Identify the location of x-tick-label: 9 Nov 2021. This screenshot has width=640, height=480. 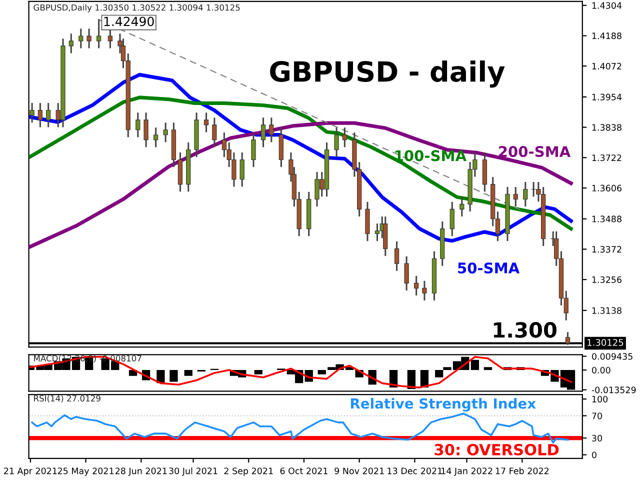
(359, 471).